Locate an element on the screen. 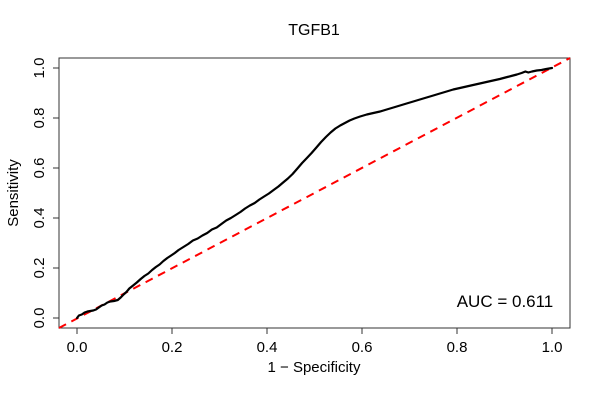 The height and width of the screenshot is (400, 600). x-tick-label: 0.4 is located at coordinates (267, 347).